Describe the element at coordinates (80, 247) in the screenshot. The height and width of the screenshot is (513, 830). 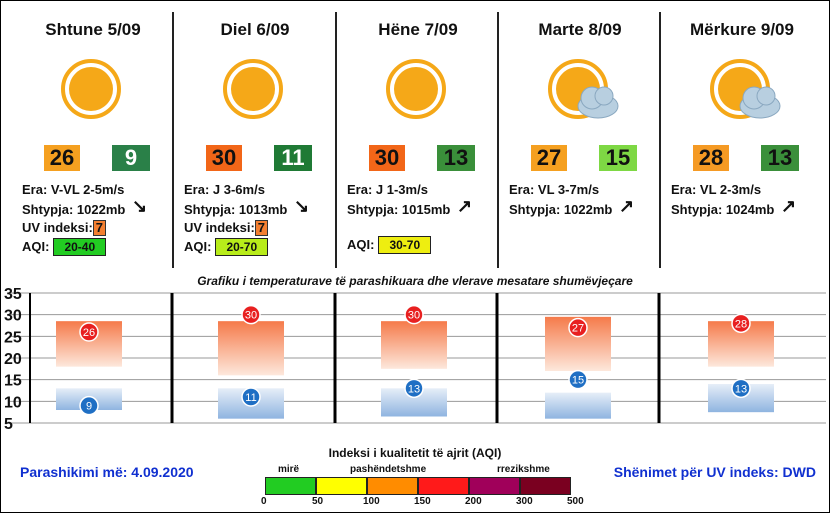
I see `aqi-value-badge: 20-40` at that location.